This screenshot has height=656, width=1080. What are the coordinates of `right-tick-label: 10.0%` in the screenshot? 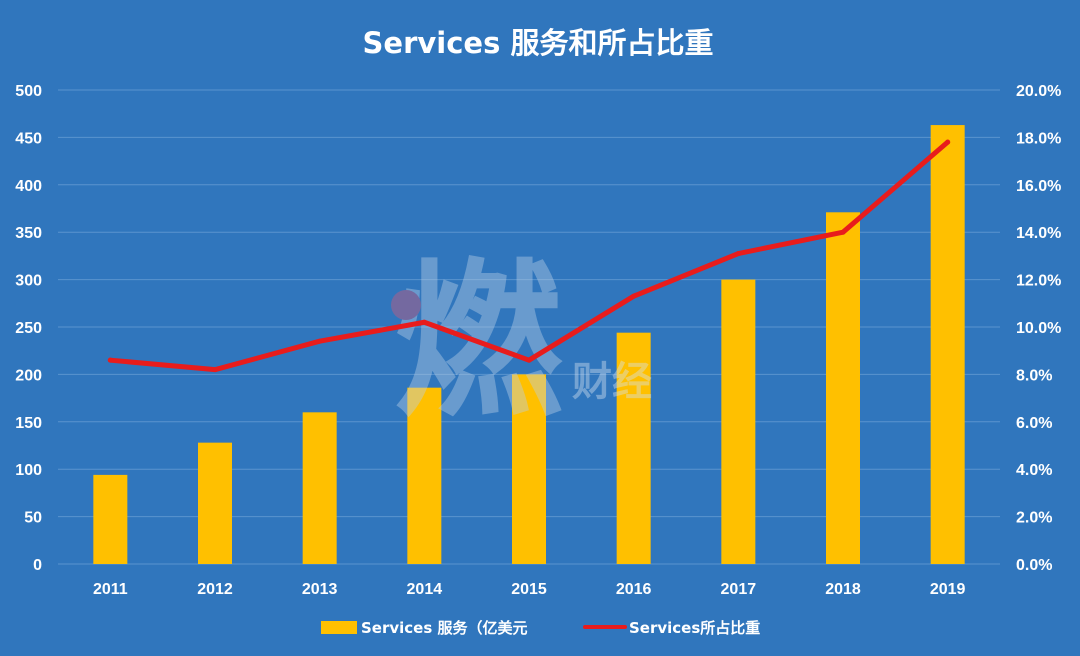 It's located at (1038, 328).